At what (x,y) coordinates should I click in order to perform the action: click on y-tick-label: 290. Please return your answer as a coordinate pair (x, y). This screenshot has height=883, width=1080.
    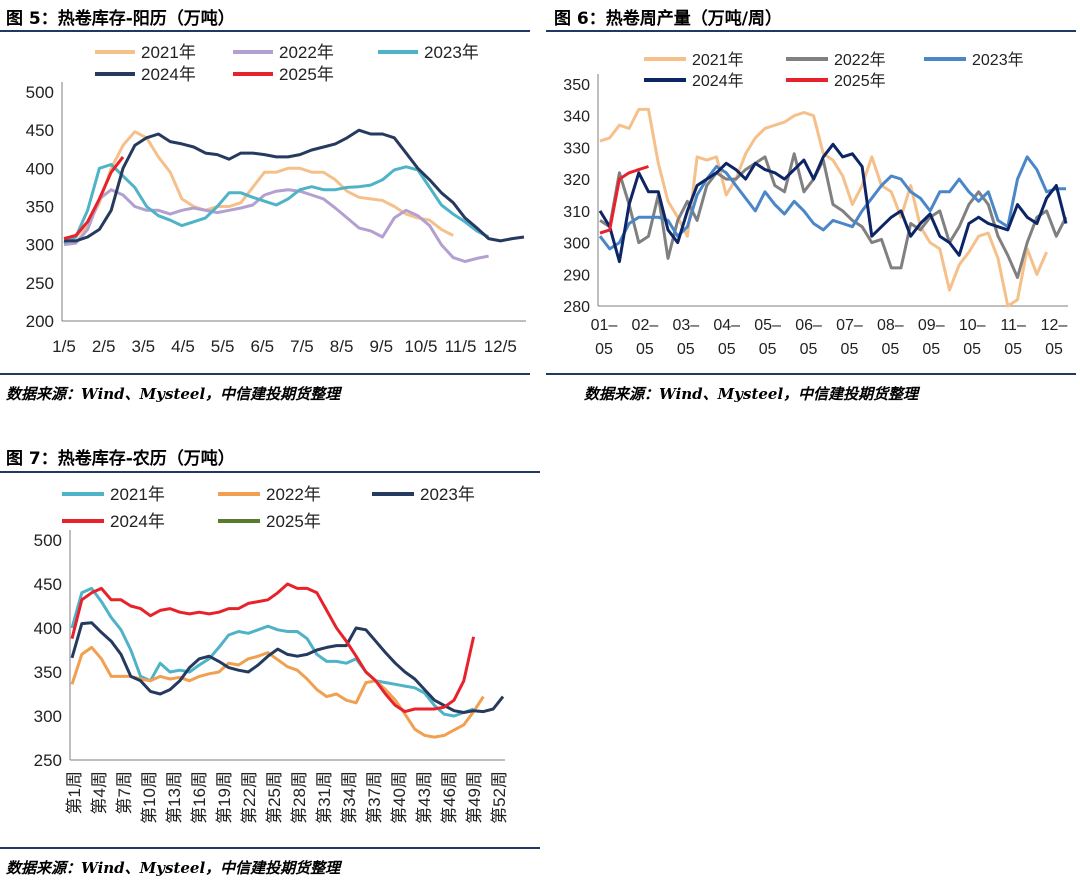
    Looking at the image, I should click on (576, 275).